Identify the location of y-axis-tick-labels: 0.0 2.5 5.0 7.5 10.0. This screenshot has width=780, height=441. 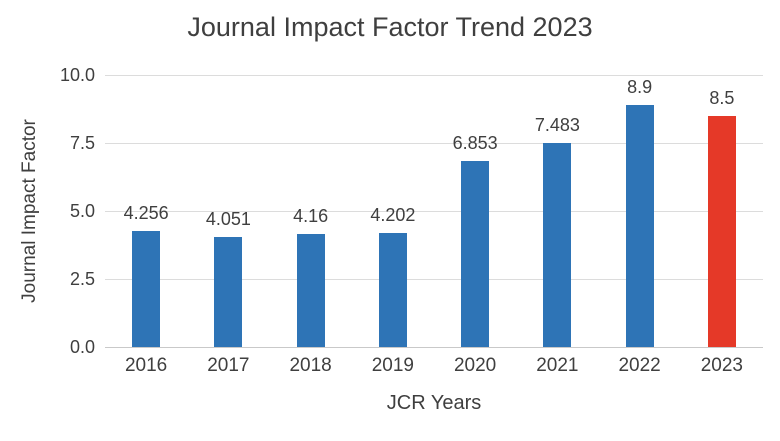
(47, 220).